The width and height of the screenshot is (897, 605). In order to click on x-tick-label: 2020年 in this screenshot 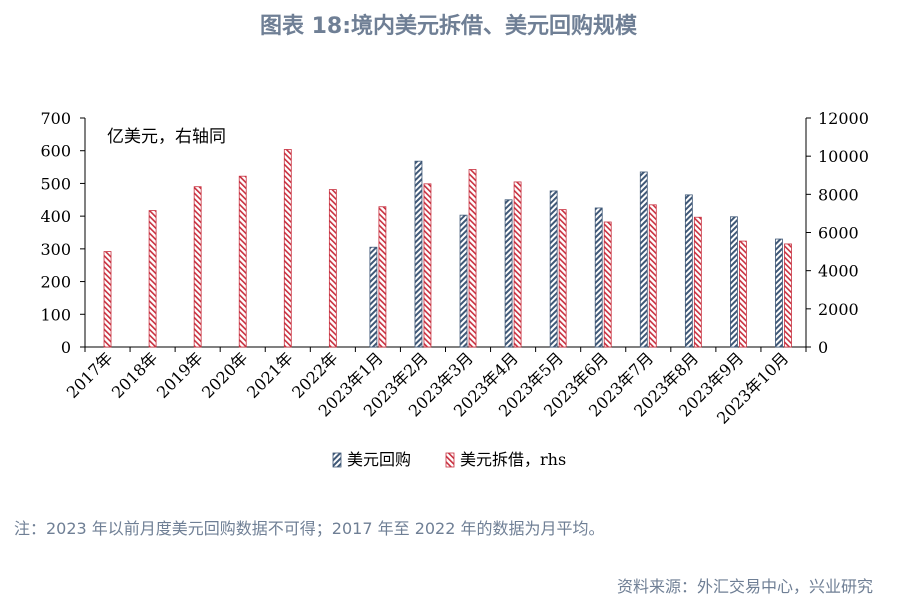, I will do `click(225, 375)`.